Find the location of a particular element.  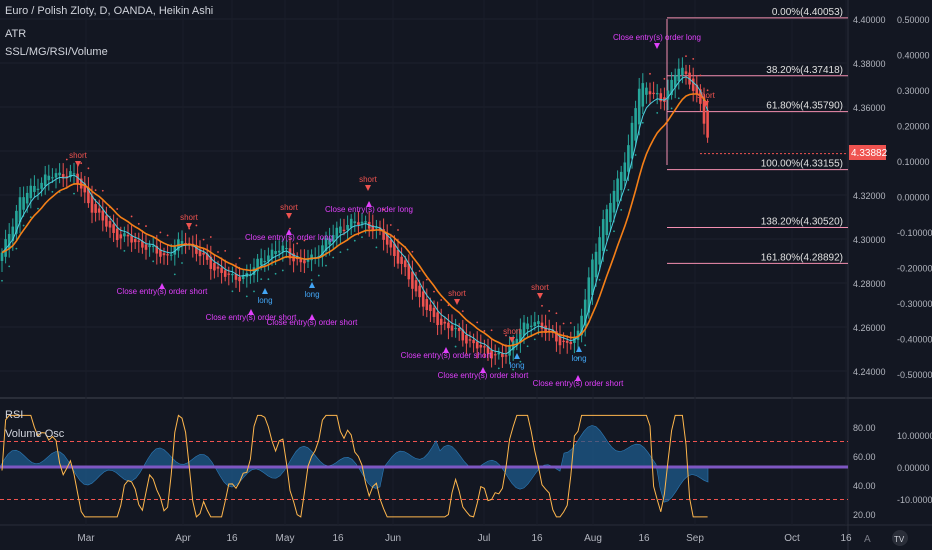

svg-text: TV is located at coordinates (899, 539).